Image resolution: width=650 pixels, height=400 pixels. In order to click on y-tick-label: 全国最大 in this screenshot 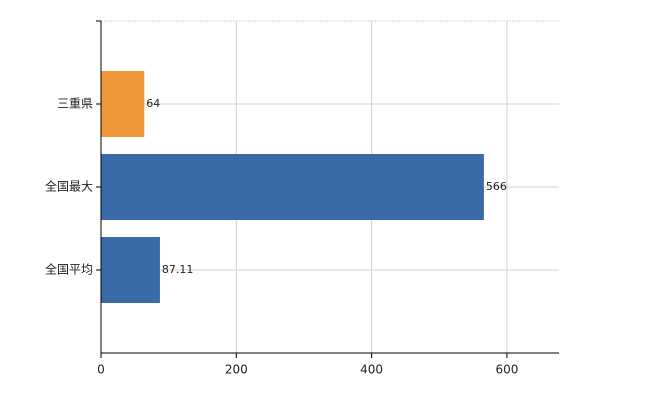, I will do `click(69, 186)`.